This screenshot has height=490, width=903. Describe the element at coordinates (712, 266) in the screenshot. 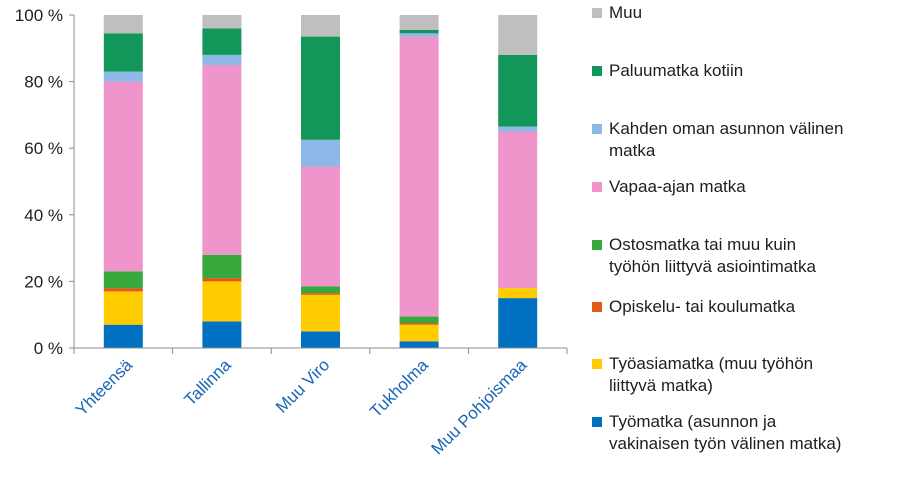

I see `legend-label-line: työhön liittyvä asiointimatka` at that location.